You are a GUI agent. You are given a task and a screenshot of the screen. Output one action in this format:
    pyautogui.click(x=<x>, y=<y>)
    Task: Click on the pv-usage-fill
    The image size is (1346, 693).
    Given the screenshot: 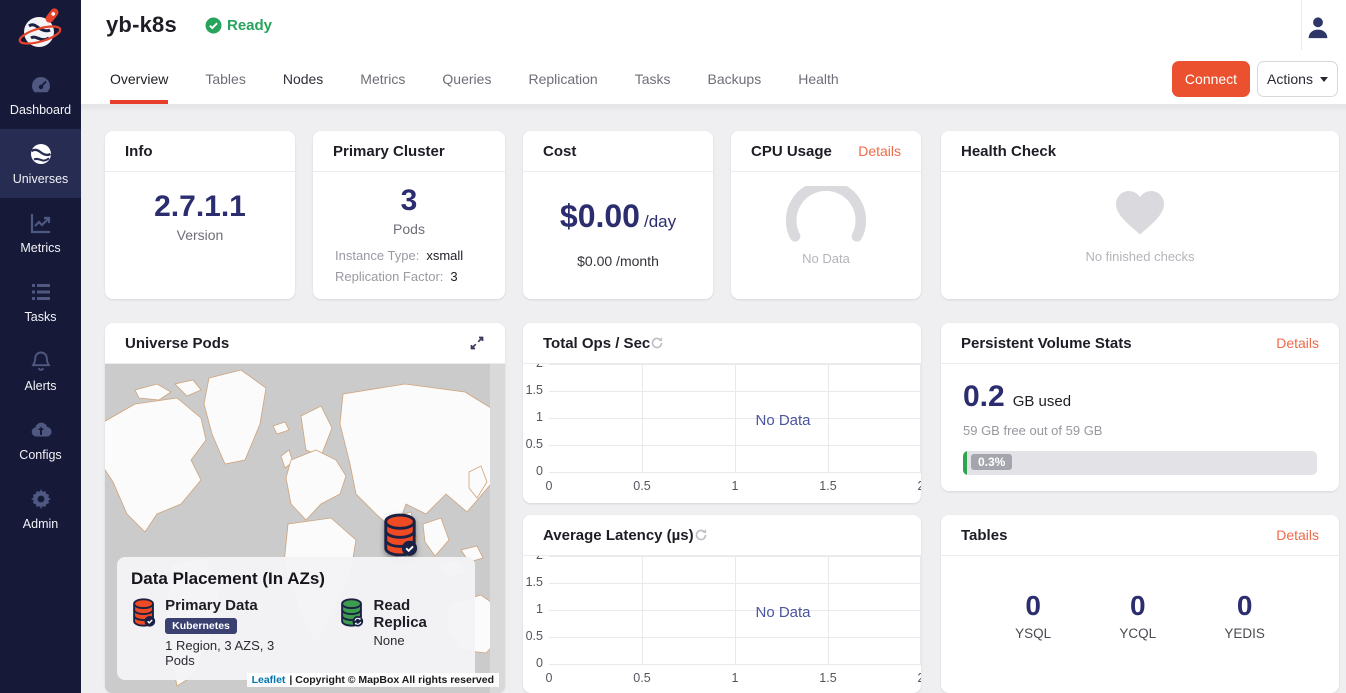 What is the action you would take?
    pyautogui.click(x=965, y=463)
    